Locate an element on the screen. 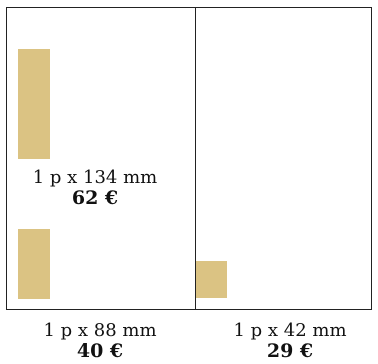 Image resolution: width=378 pixels, height=364 pixels. price-label-42mm: 29 € is located at coordinates (290, 351).